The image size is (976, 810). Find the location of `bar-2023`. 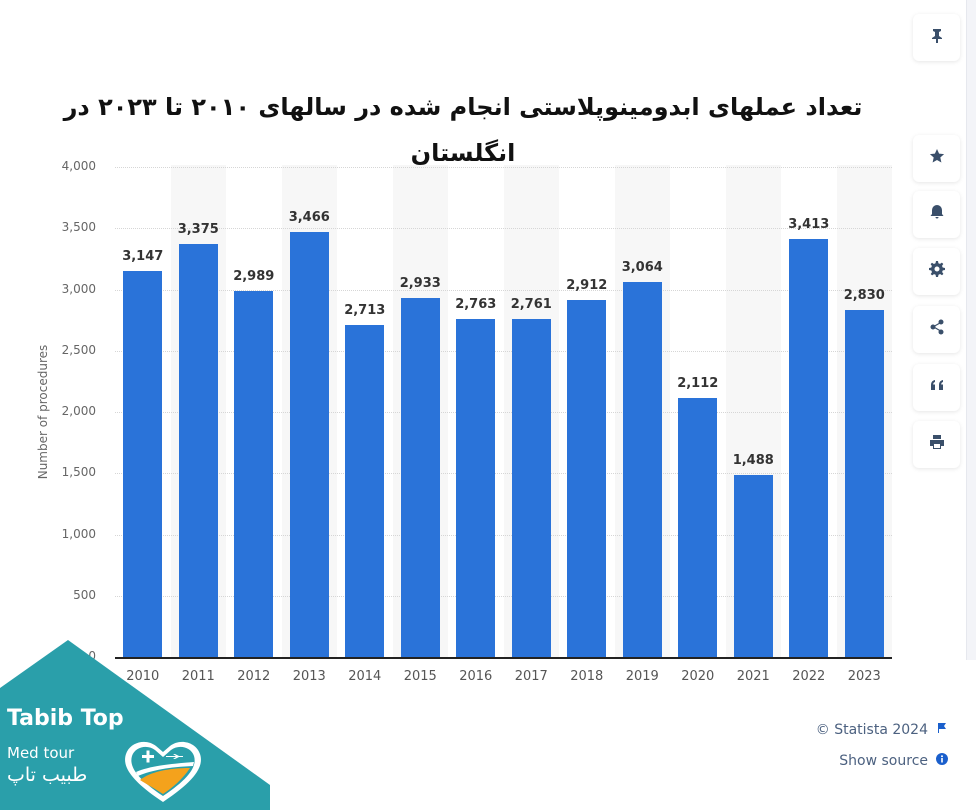

bar-2023 is located at coordinates (864, 483).